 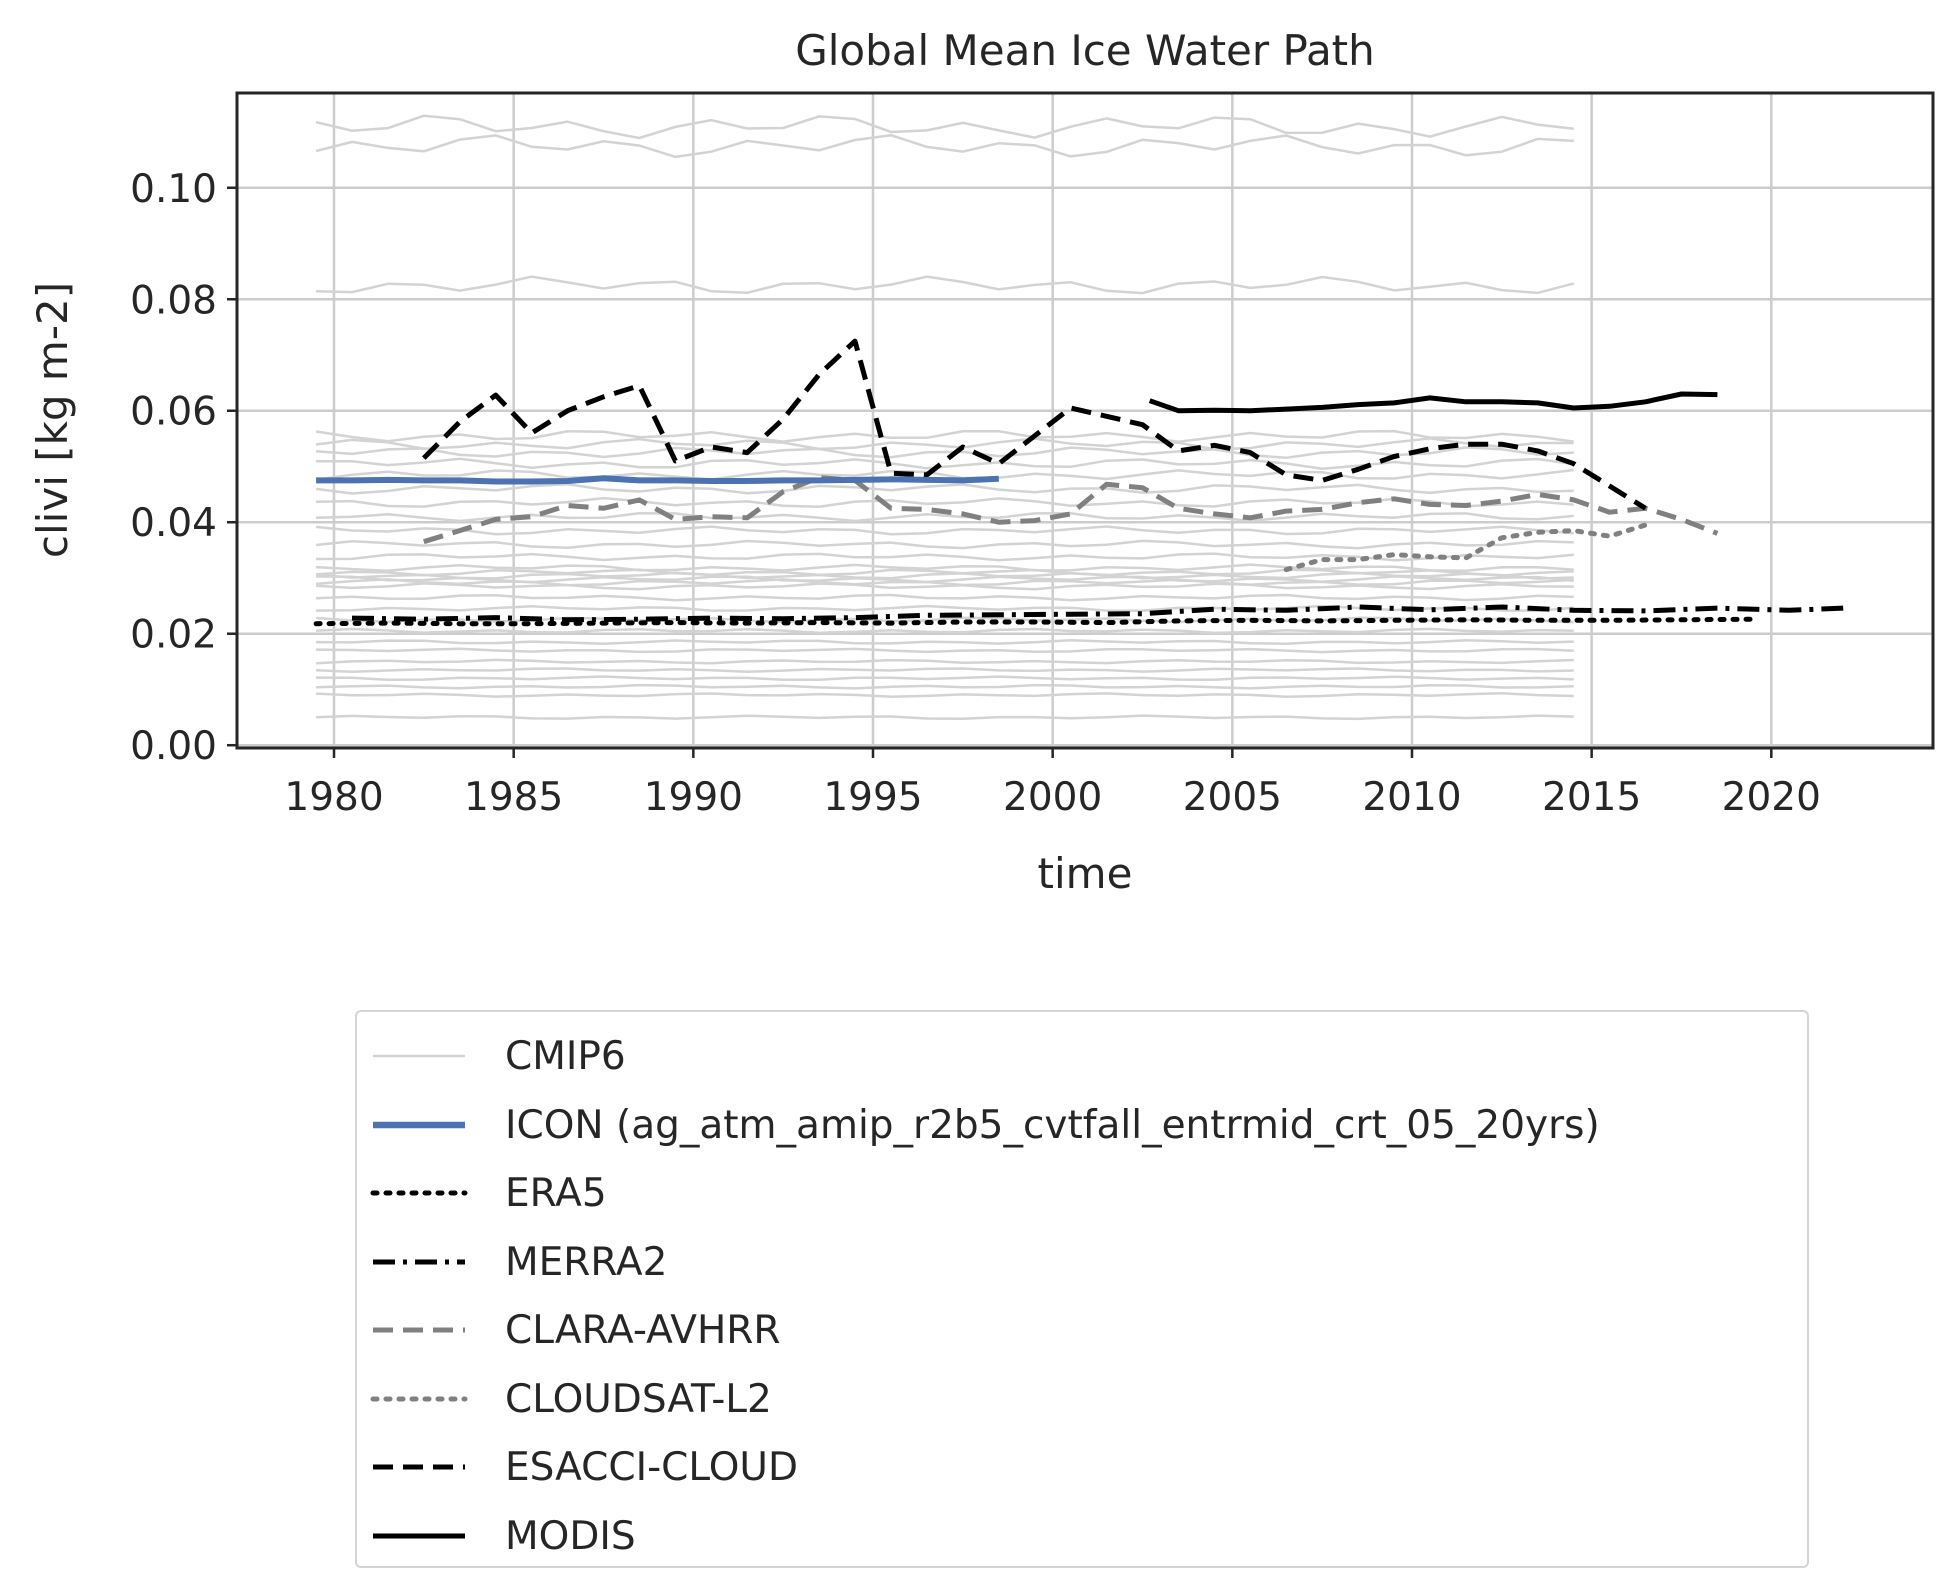 What do you see at coordinates (173, 189) in the screenshot?
I see `y-tick-label: 0.10` at bounding box center [173, 189].